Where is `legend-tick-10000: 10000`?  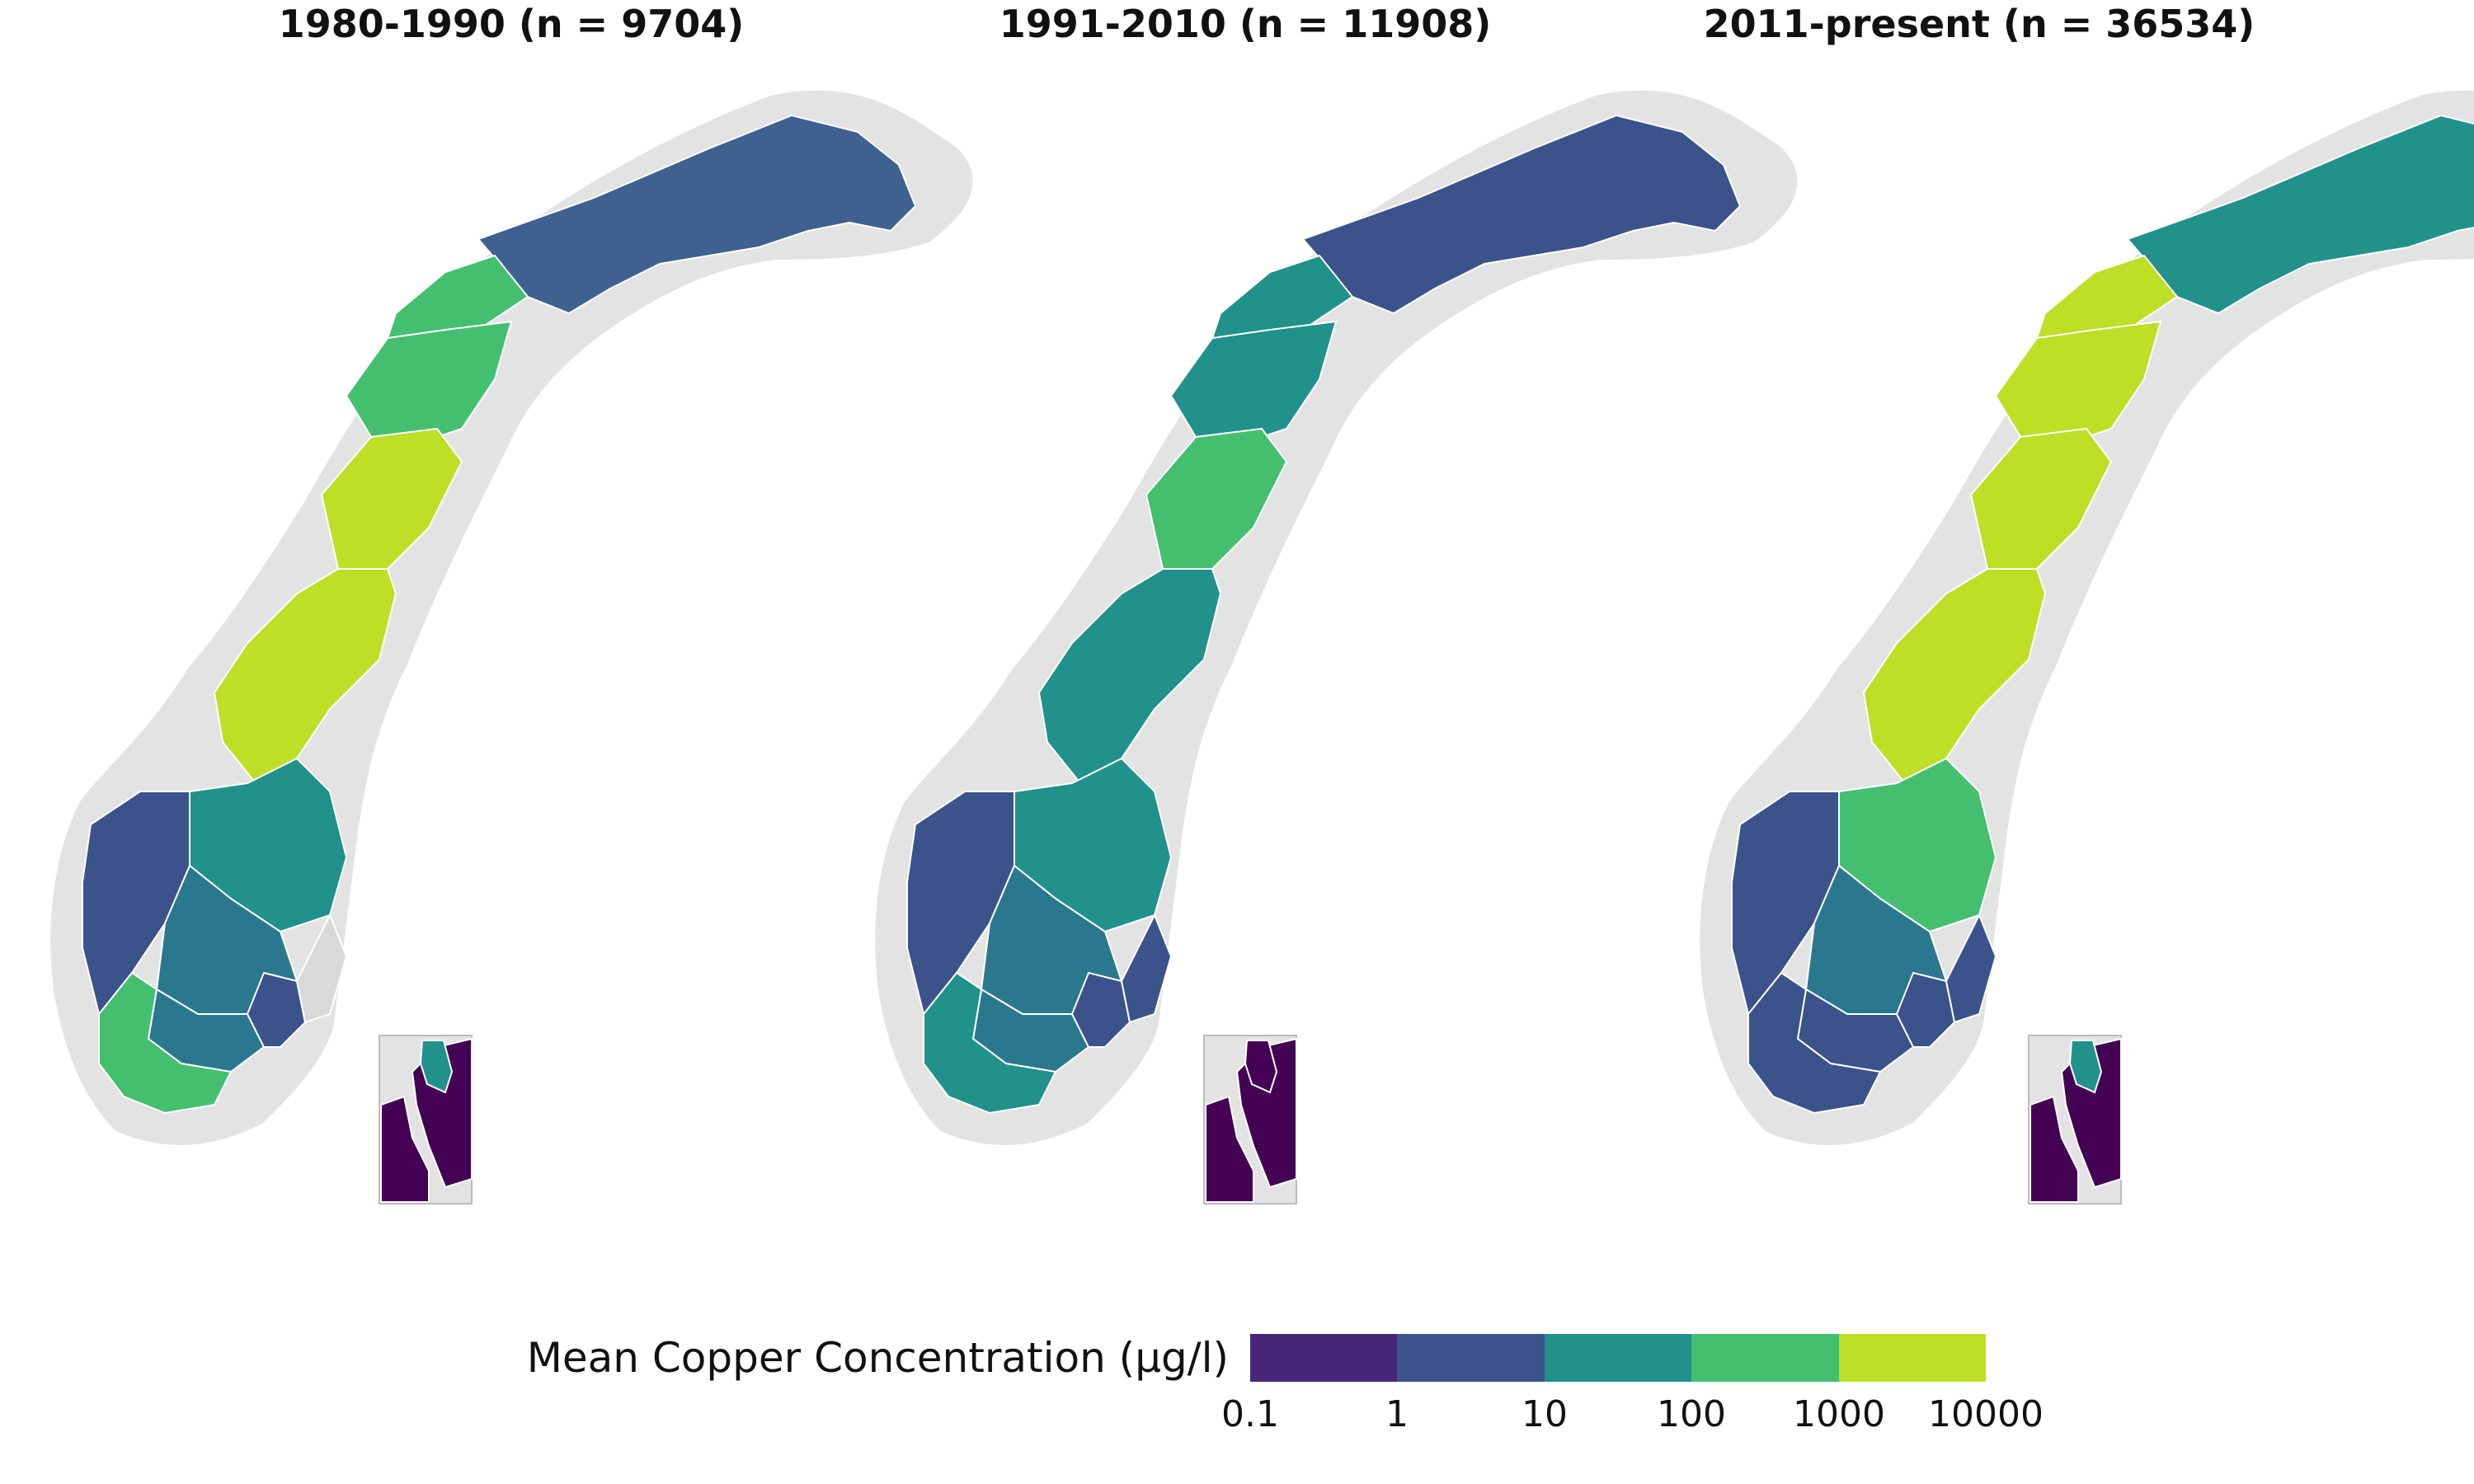 legend-tick-10000: 10000 is located at coordinates (1986, 1414).